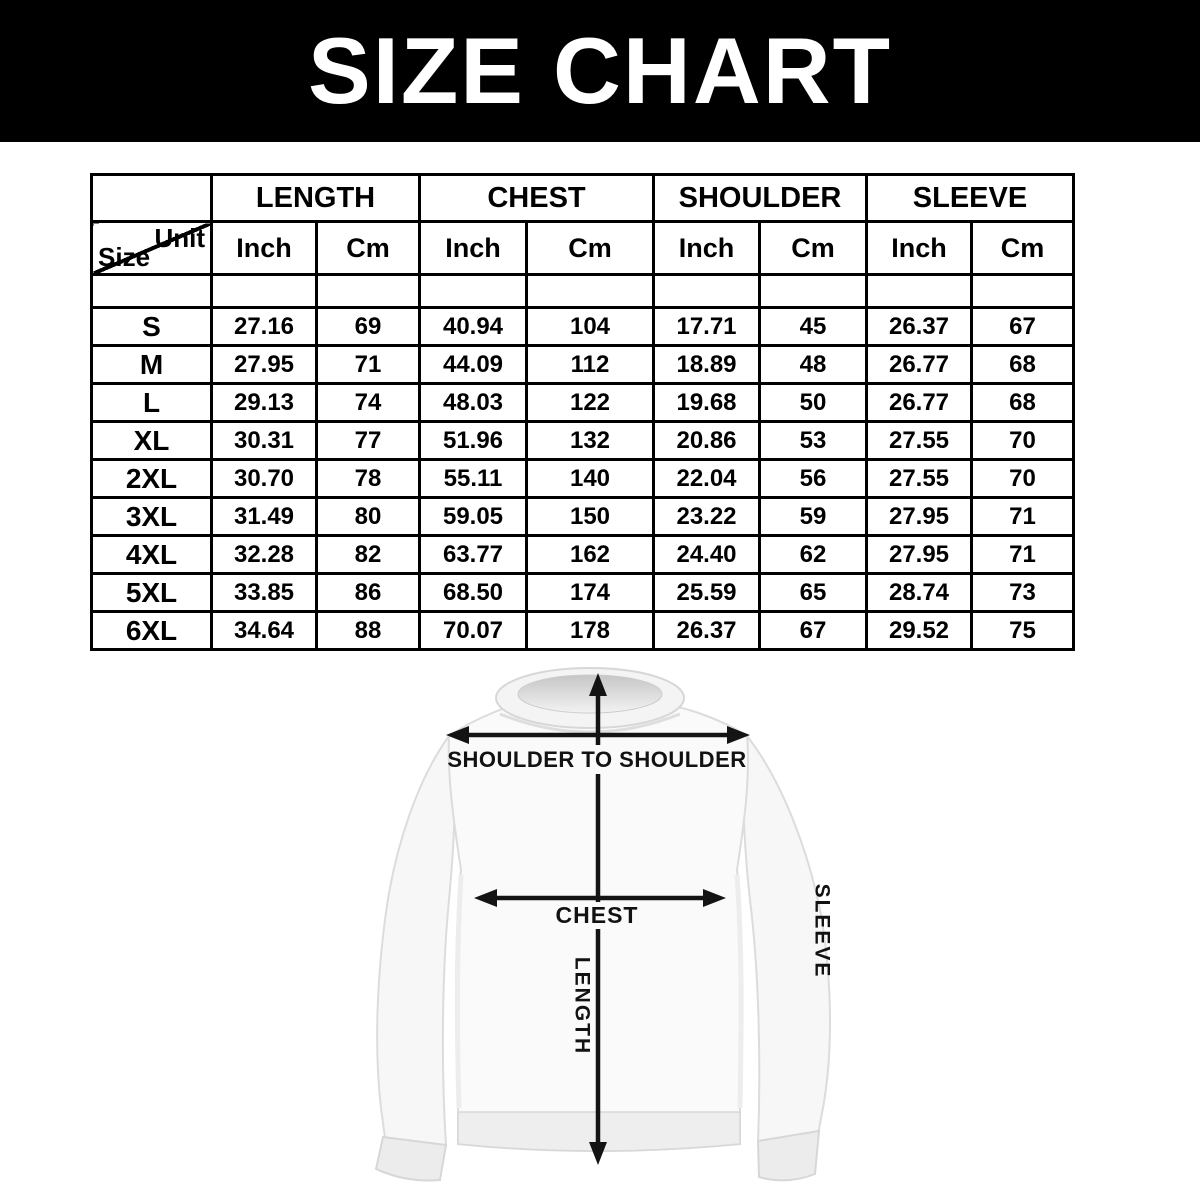 The width and height of the screenshot is (1200, 1200). What do you see at coordinates (1022, 554) in the screenshot?
I see `value-cell: 71` at bounding box center [1022, 554].